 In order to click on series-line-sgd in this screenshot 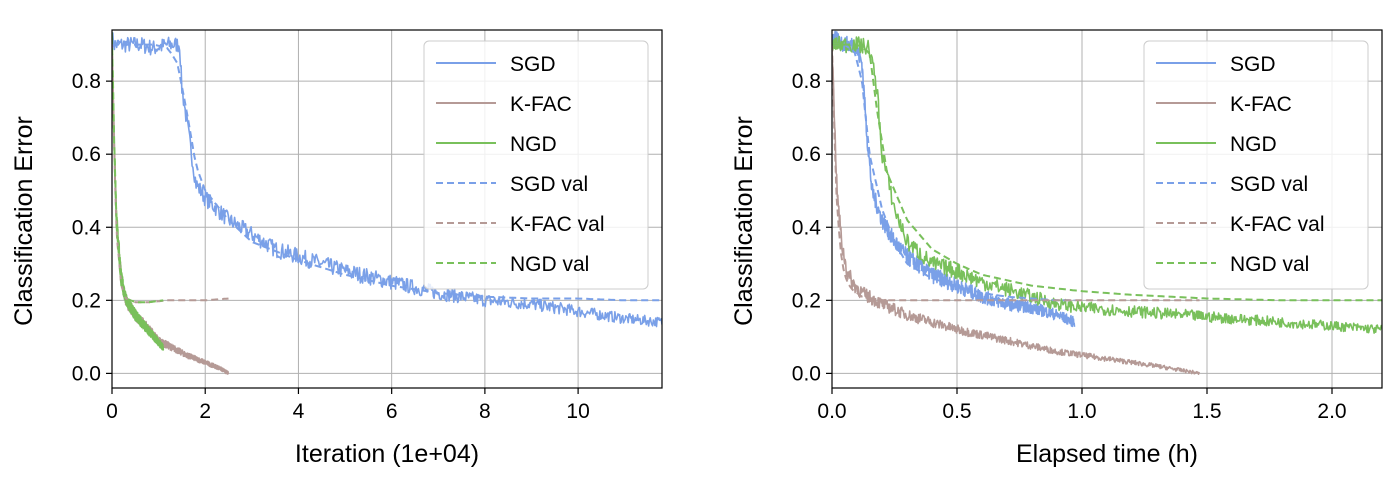, I will do `click(954, 179)`.